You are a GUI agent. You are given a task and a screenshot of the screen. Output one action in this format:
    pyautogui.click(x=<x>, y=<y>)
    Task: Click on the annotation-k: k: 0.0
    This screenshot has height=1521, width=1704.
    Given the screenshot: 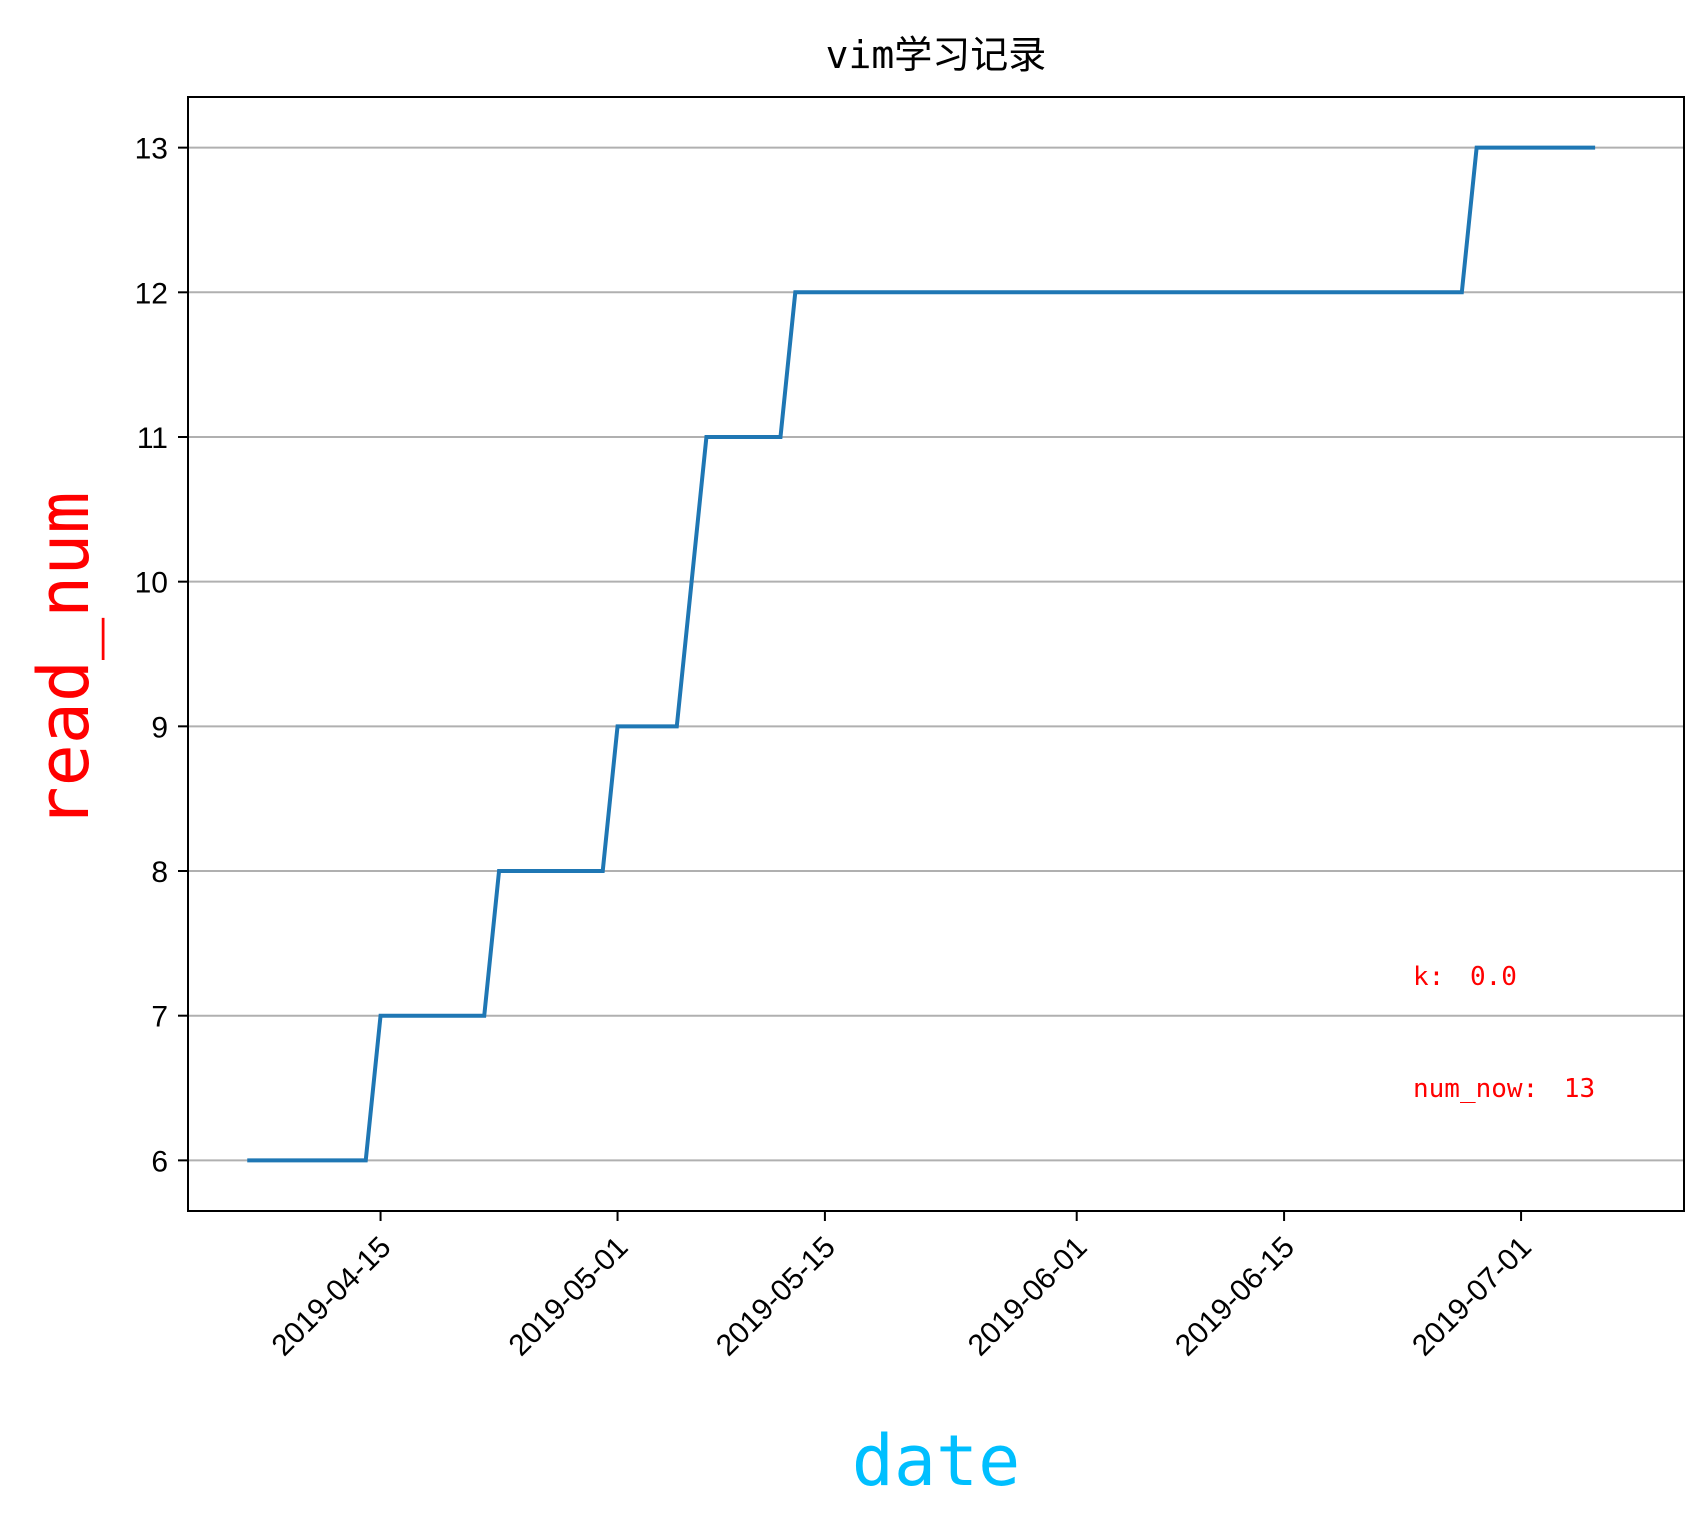 What is the action you would take?
    pyautogui.click(x=1465, y=977)
    